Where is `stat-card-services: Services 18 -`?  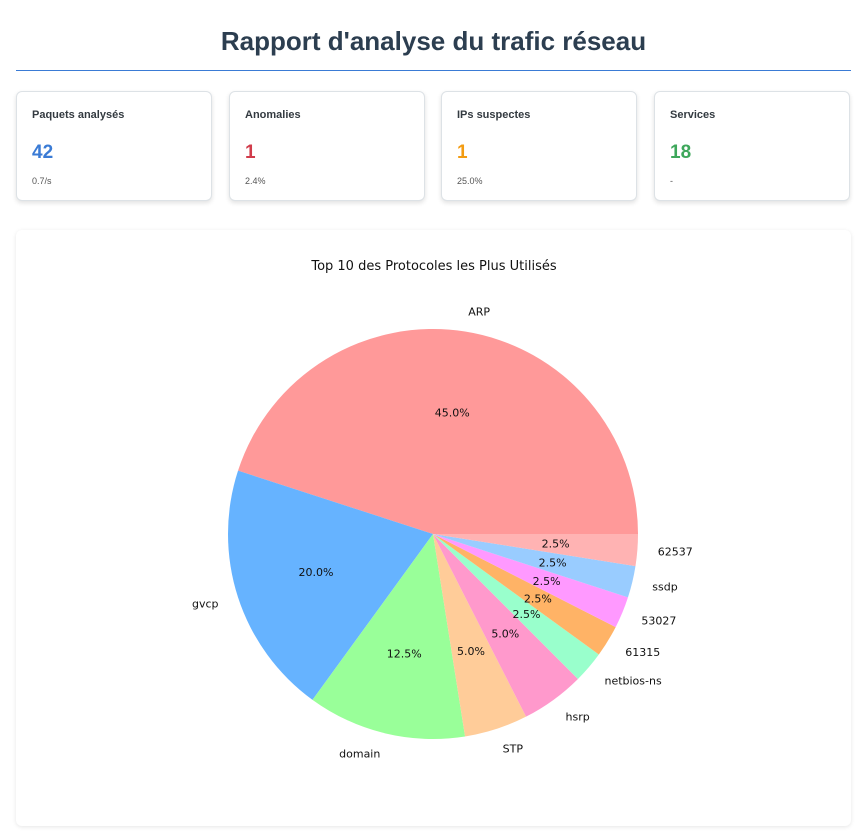 stat-card-services: Services 18 - is located at coordinates (752, 146).